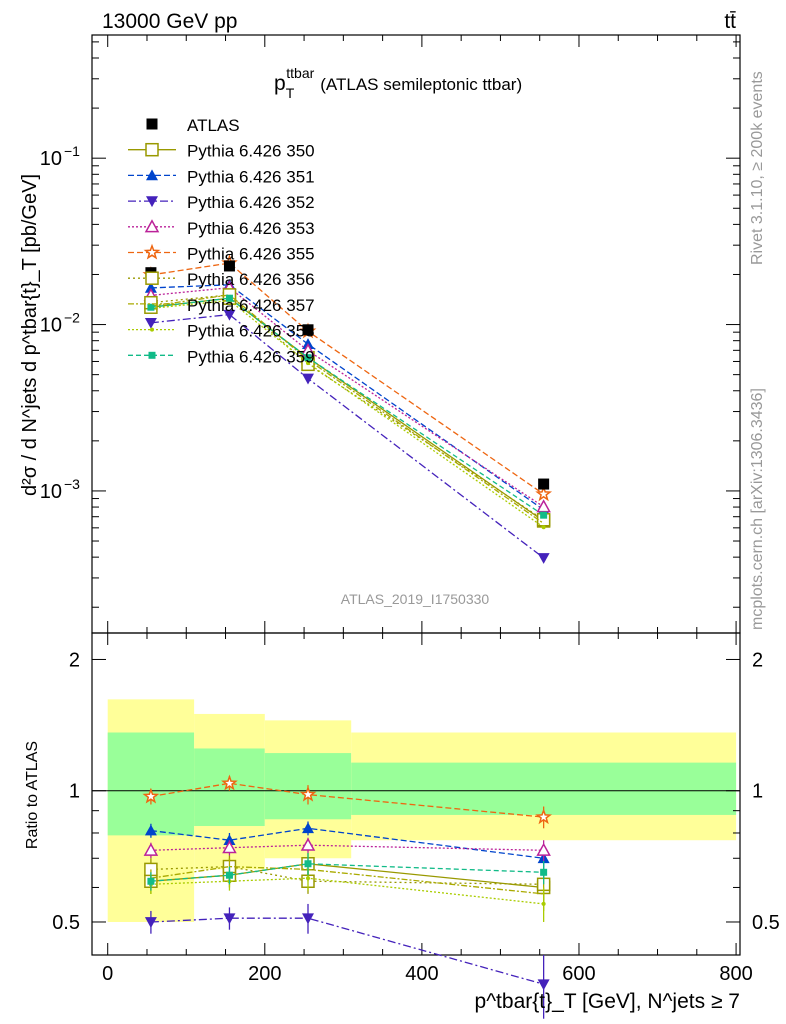 The image size is (786, 1024). What do you see at coordinates (578, 974) in the screenshot?
I see `x-tick-label: 600` at bounding box center [578, 974].